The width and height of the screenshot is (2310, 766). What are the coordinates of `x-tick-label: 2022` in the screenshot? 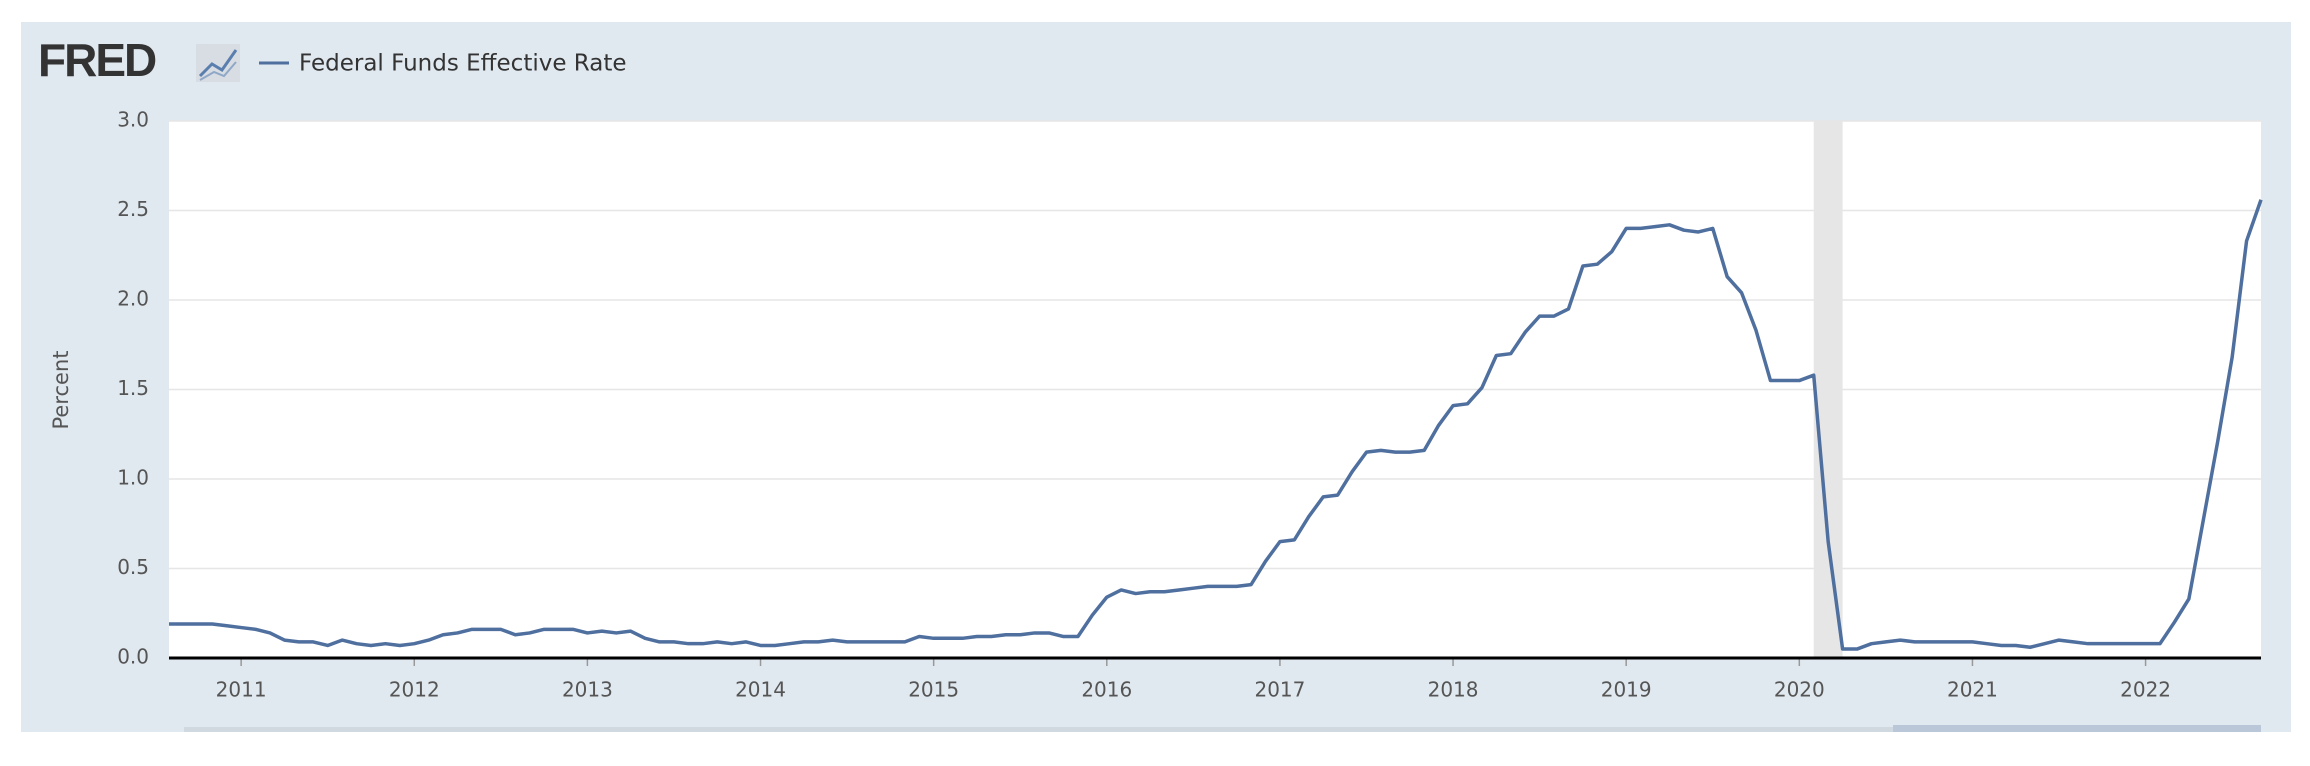 It's located at (2145, 690).